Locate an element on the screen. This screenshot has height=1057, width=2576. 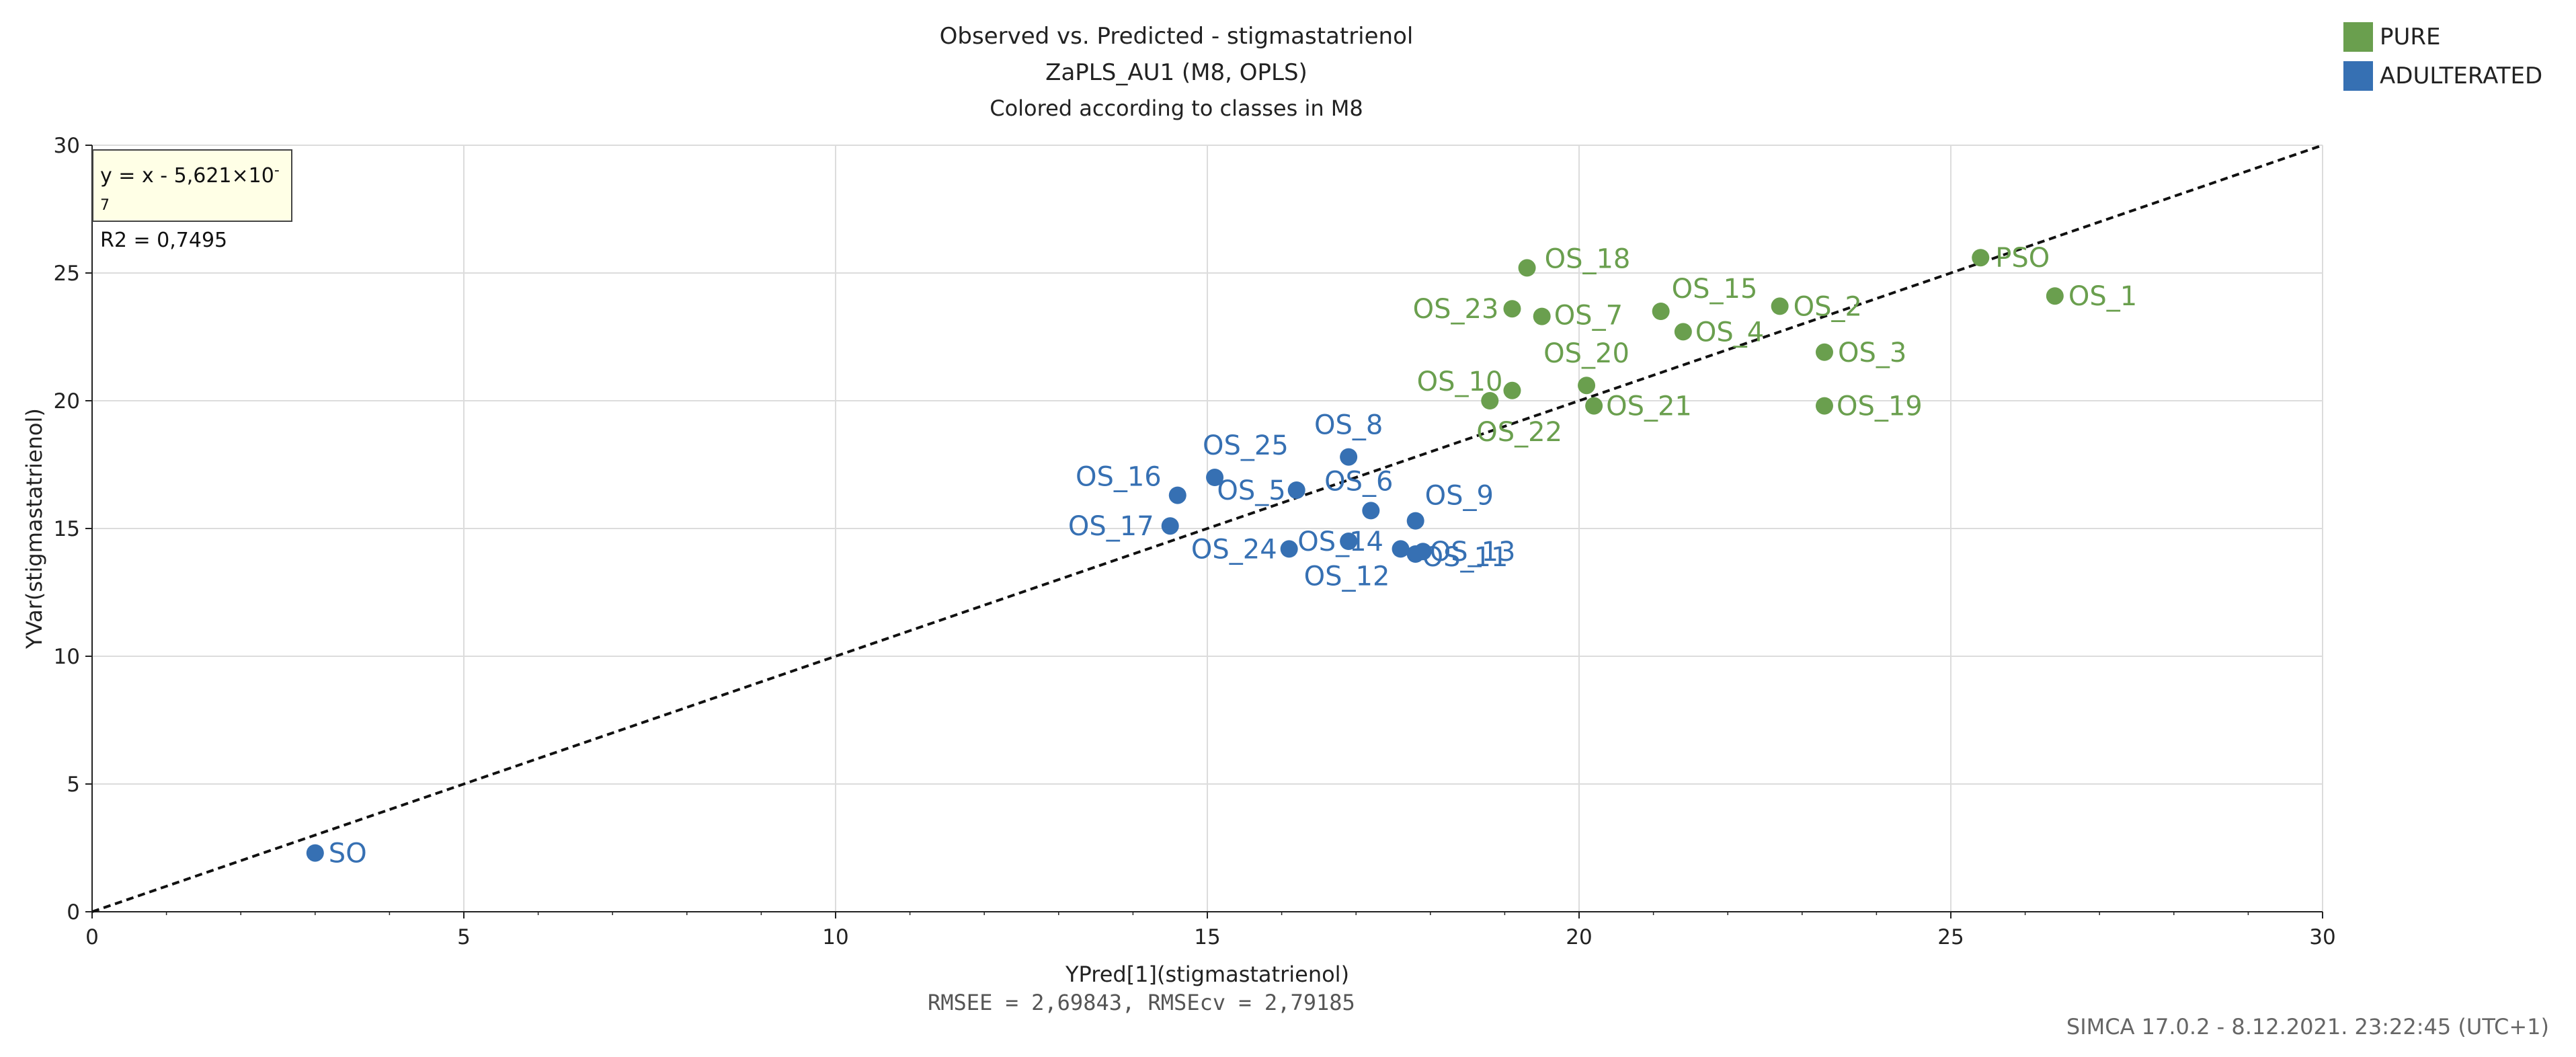
legend-swatch-pure is located at coordinates (2358, 37).